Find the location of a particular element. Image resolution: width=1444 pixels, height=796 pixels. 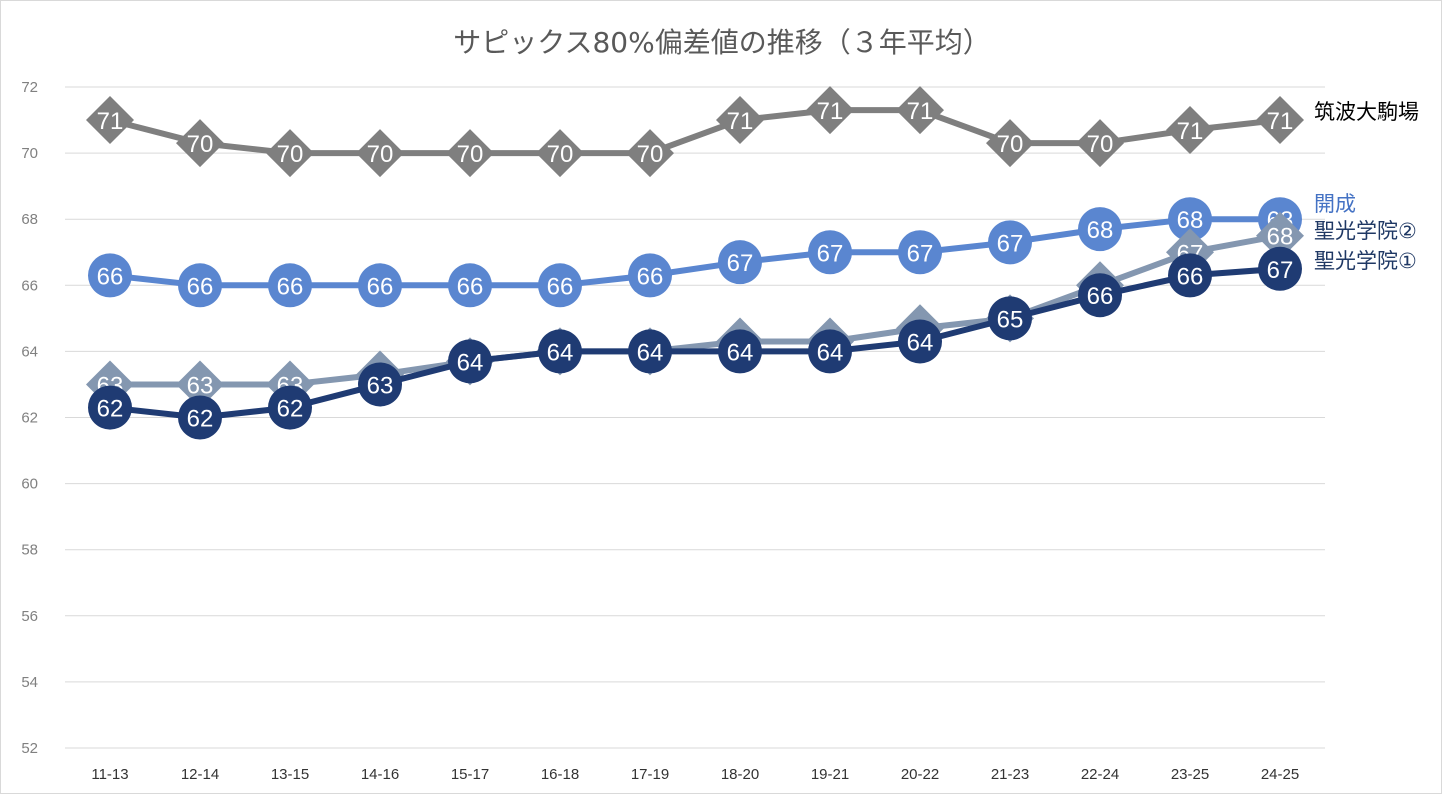

series-name-label: 開成 is located at coordinates (1335, 204).